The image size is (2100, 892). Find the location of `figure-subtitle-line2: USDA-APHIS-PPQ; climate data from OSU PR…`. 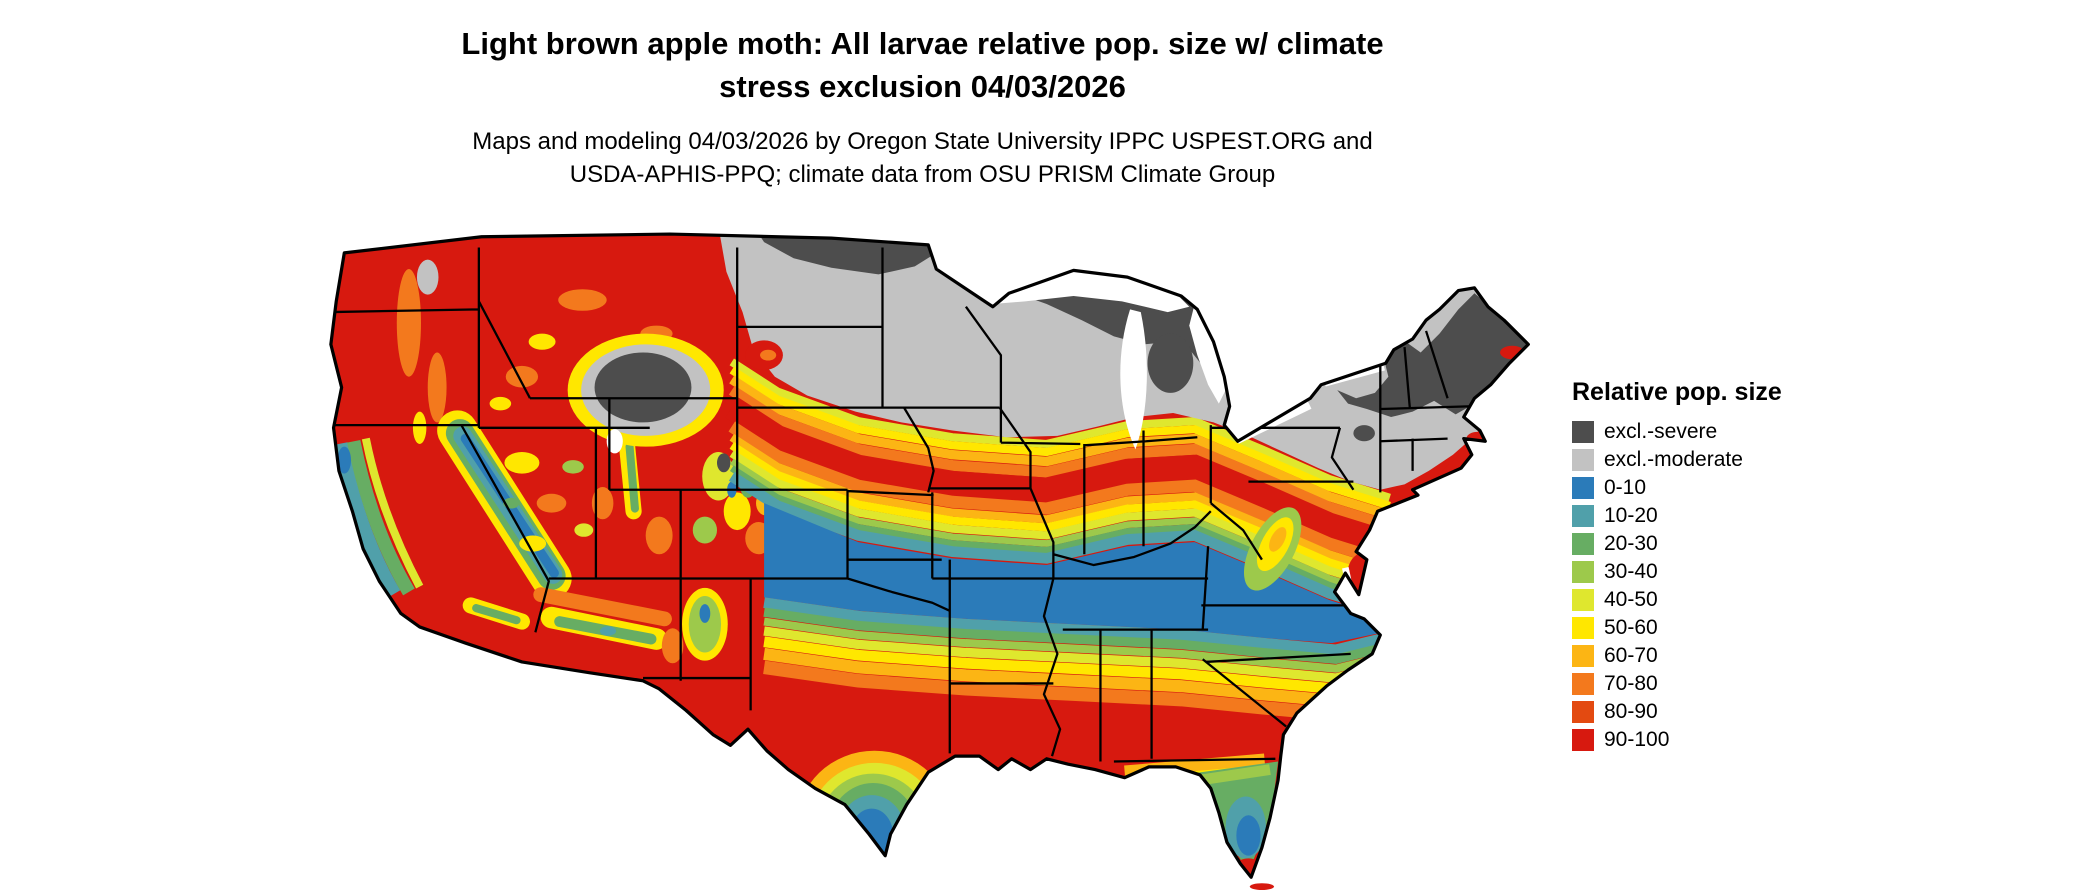

figure-subtitle-line2: USDA-APHIS-PPQ; climate data from OSU PR… is located at coordinates (922, 175).